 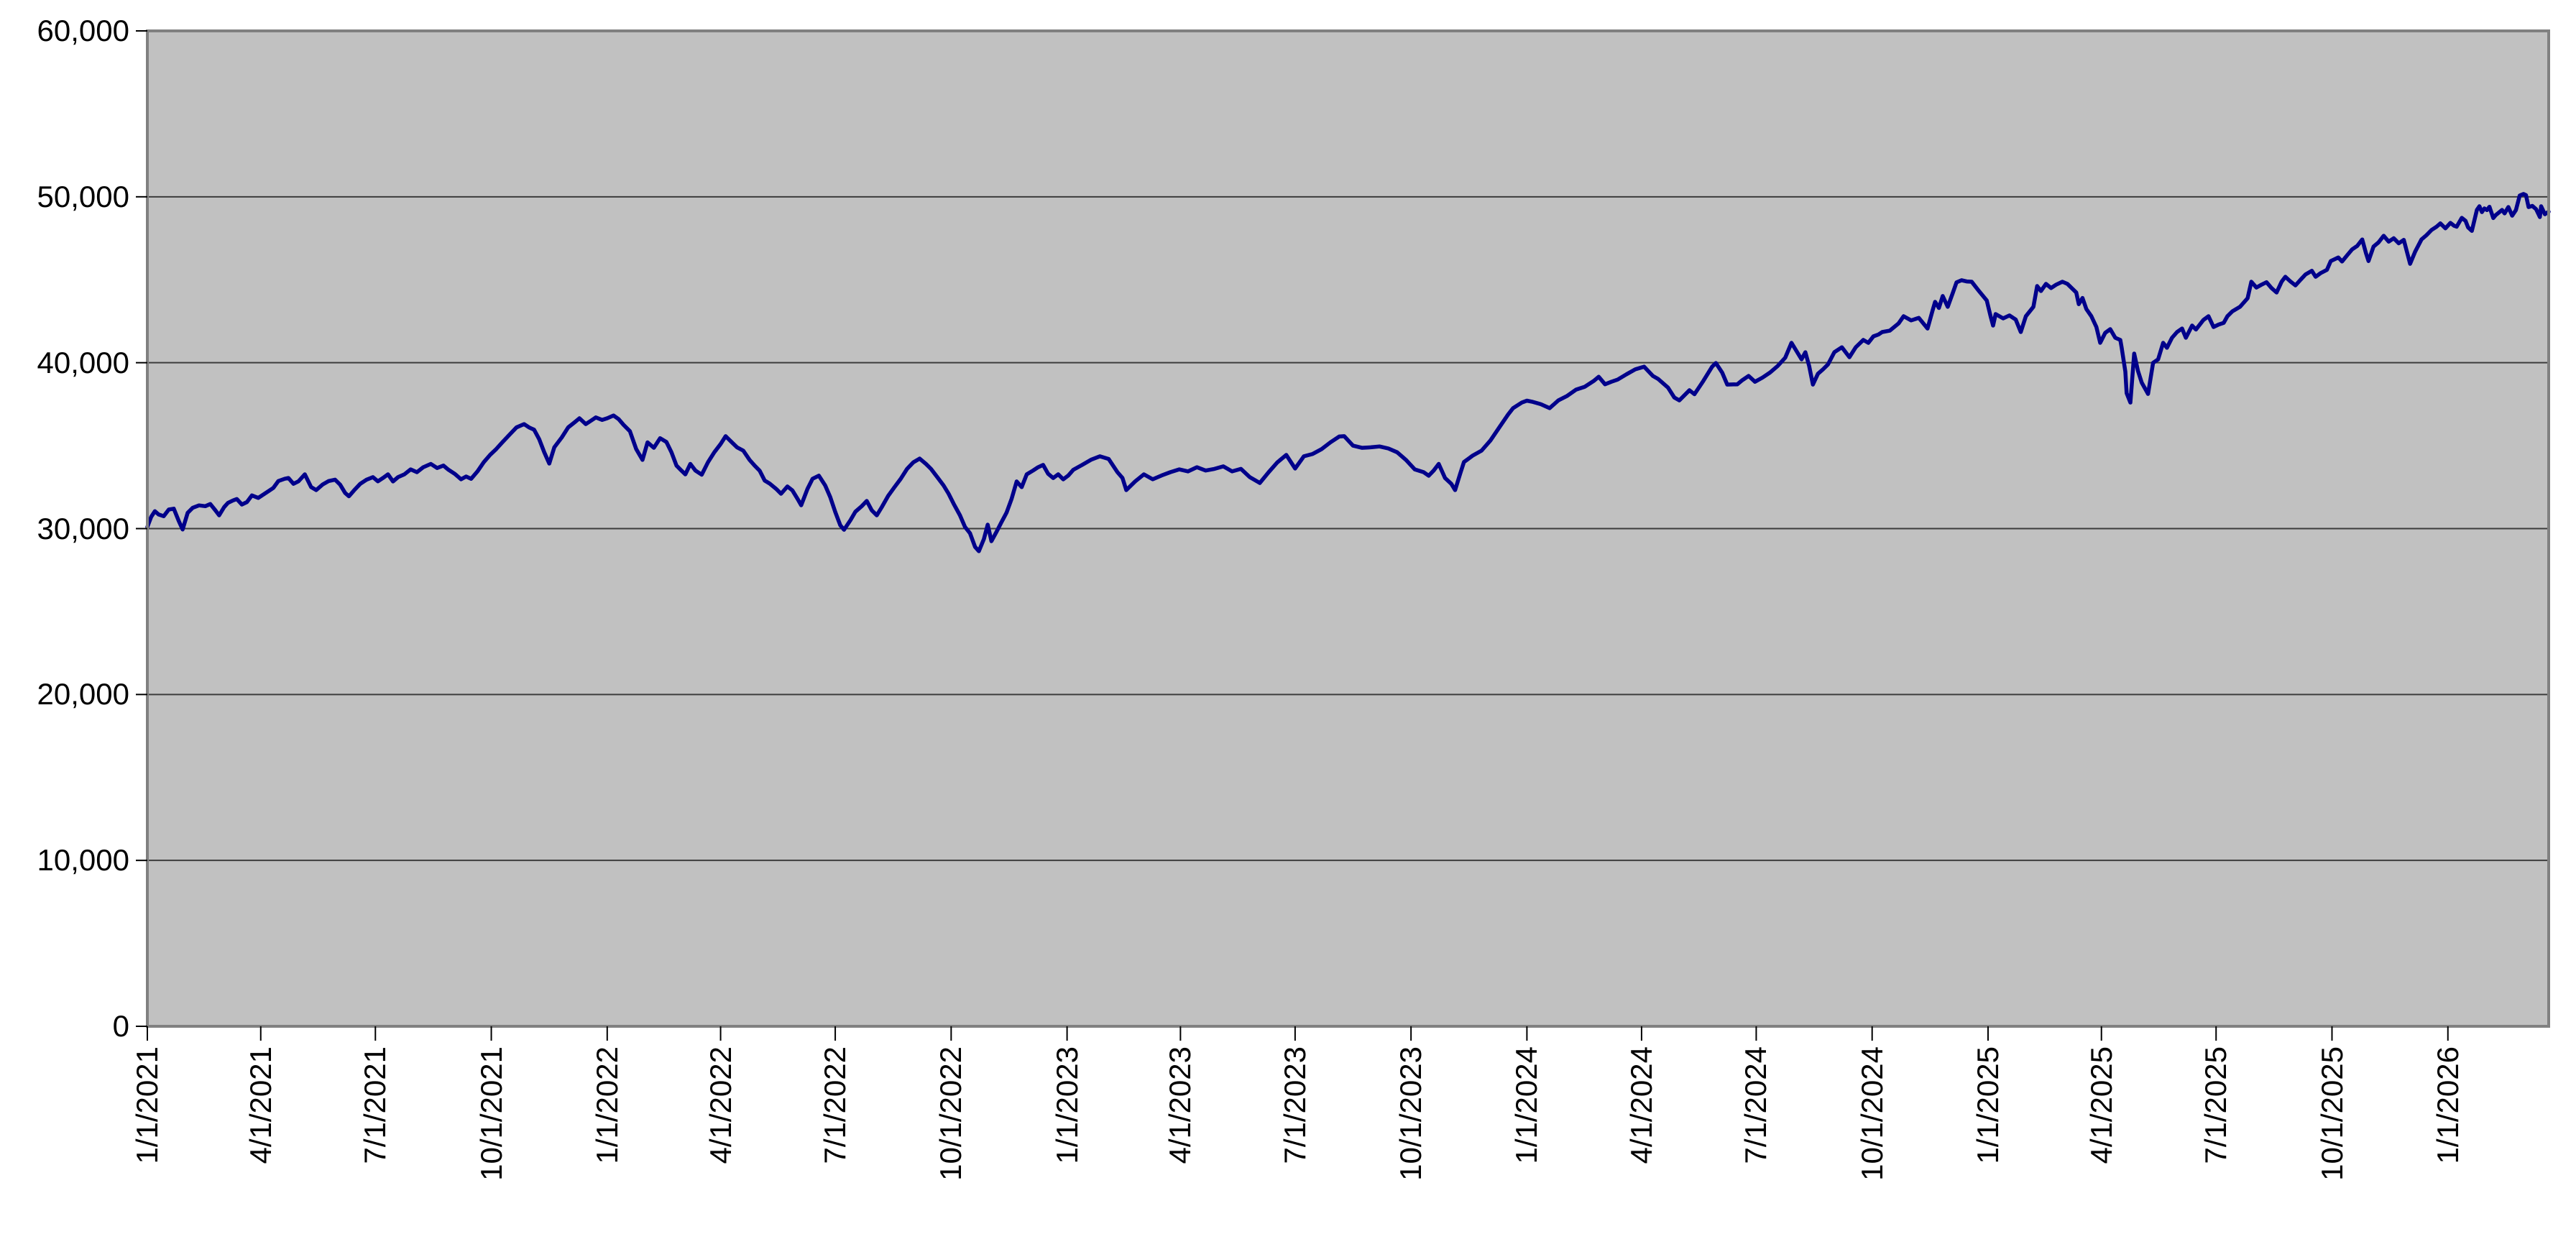 I want to click on y-tick-label: 10,000, so click(x=83, y=860).